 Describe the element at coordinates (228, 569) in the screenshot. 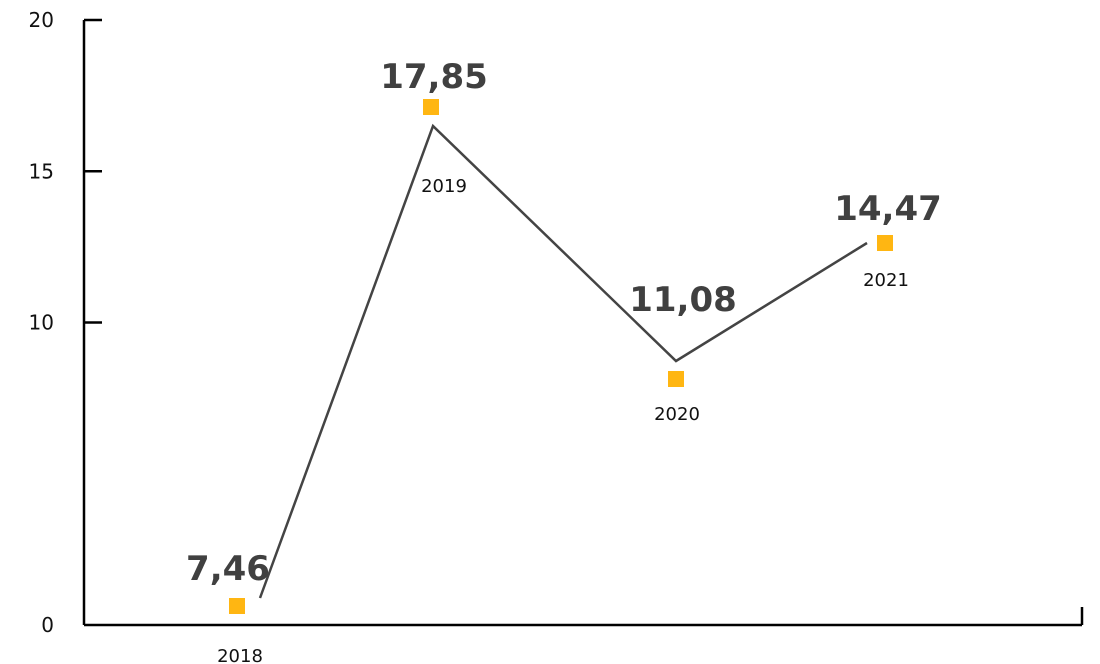

I see `data-value-label: 7,46` at that location.